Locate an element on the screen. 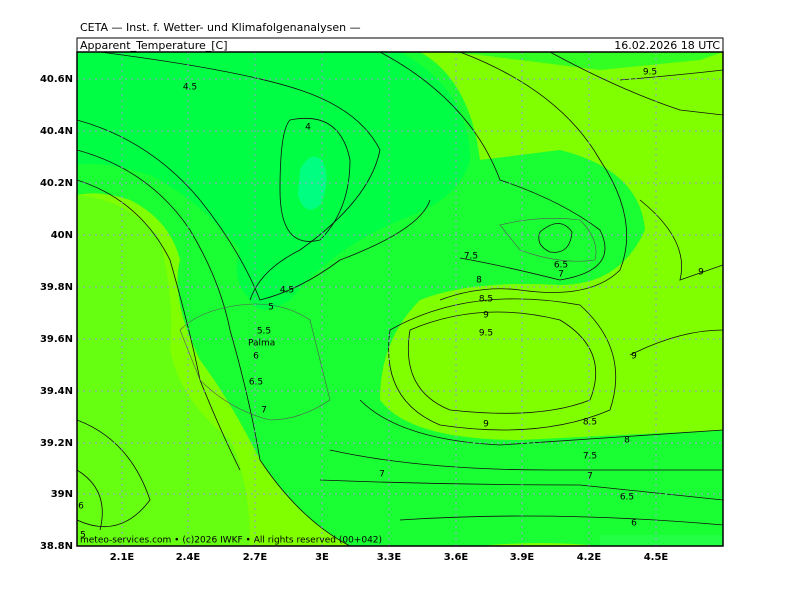 The height and width of the screenshot is (600, 800). y-axis-label: 38.8N is located at coordinates (56, 546).